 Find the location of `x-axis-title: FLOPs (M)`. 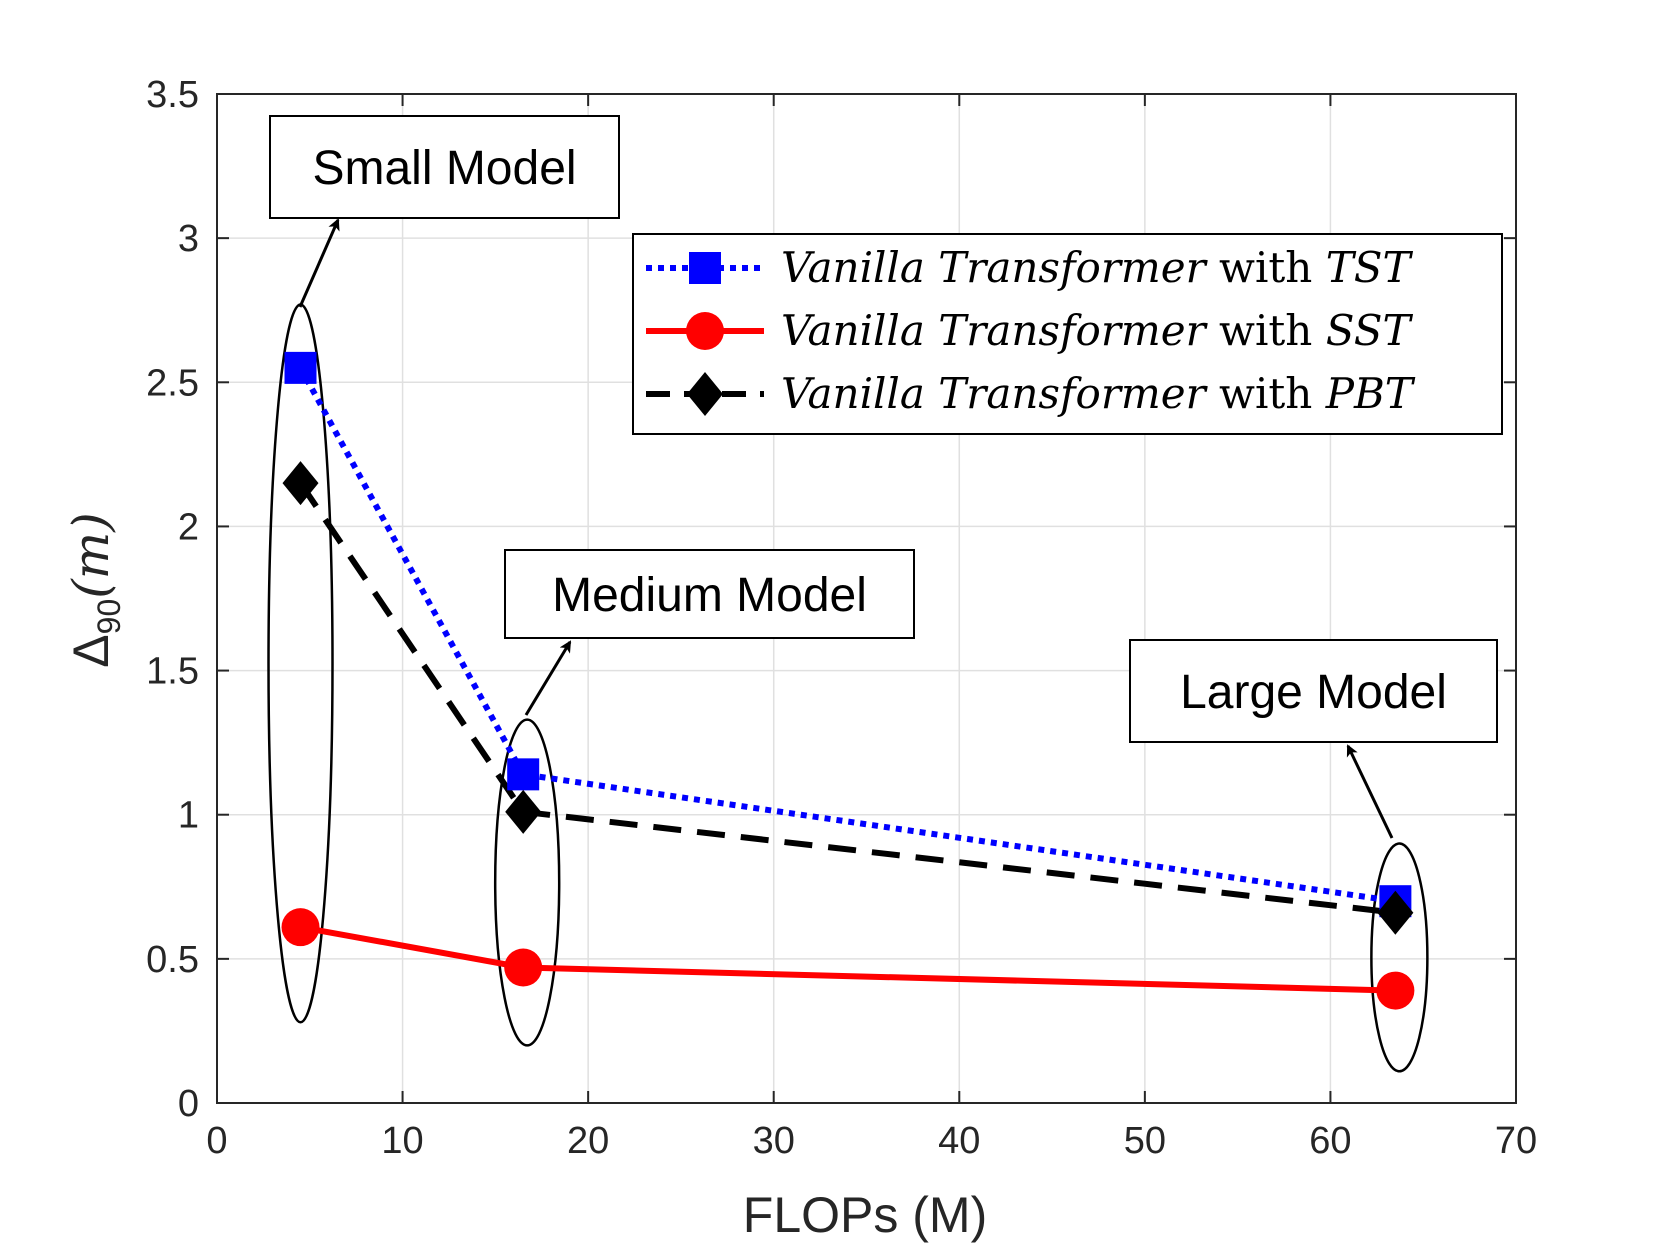

x-axis-title: FLOPs (M) is located at coordinates (865, 1215).